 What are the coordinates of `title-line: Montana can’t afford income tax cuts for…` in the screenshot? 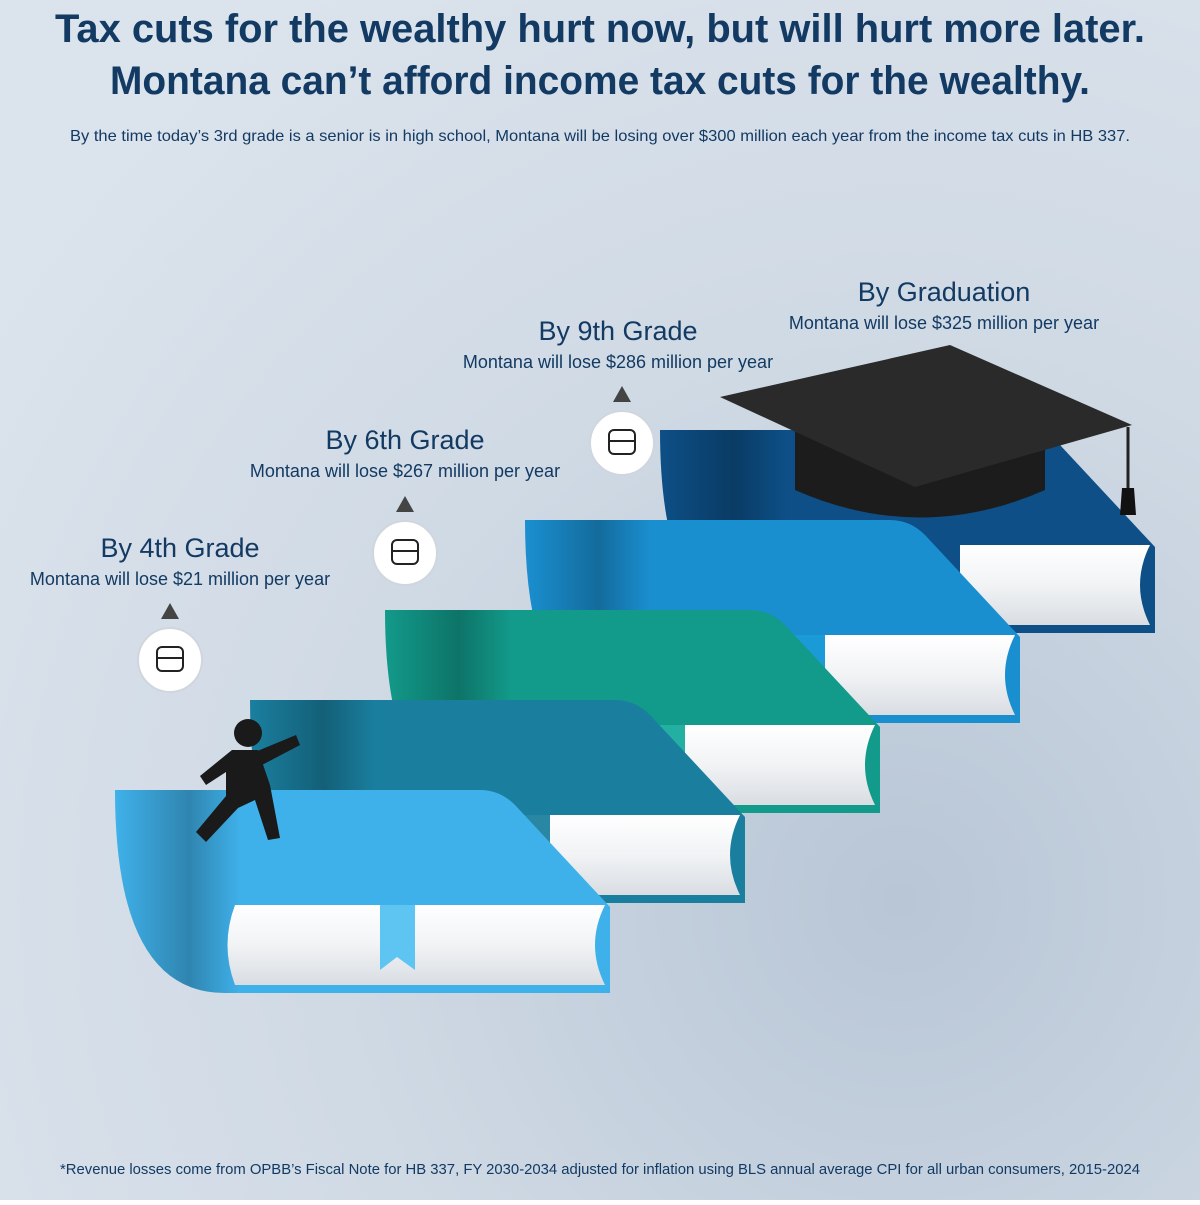 It's located at (600, 81).